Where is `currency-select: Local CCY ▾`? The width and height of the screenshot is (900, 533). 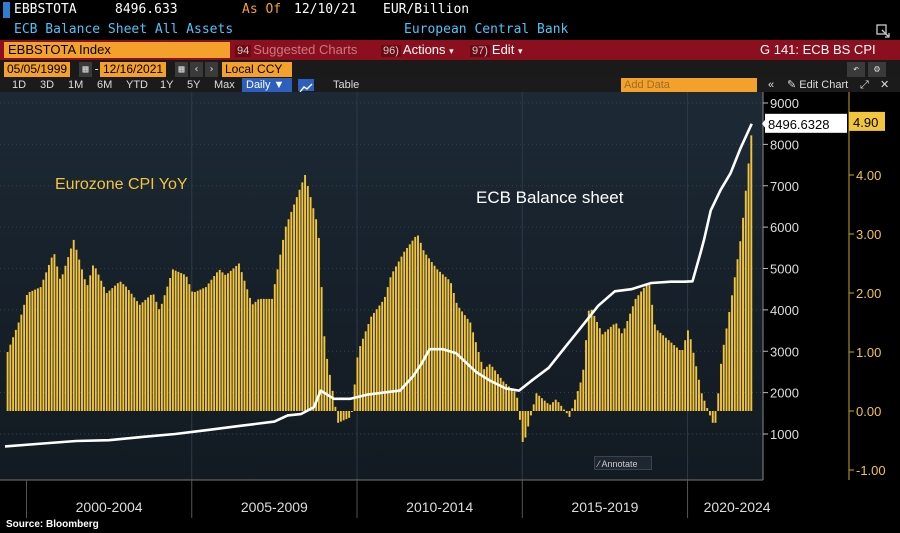
currency-select: Local CCY ▾ is located at coordinates (257, 76).